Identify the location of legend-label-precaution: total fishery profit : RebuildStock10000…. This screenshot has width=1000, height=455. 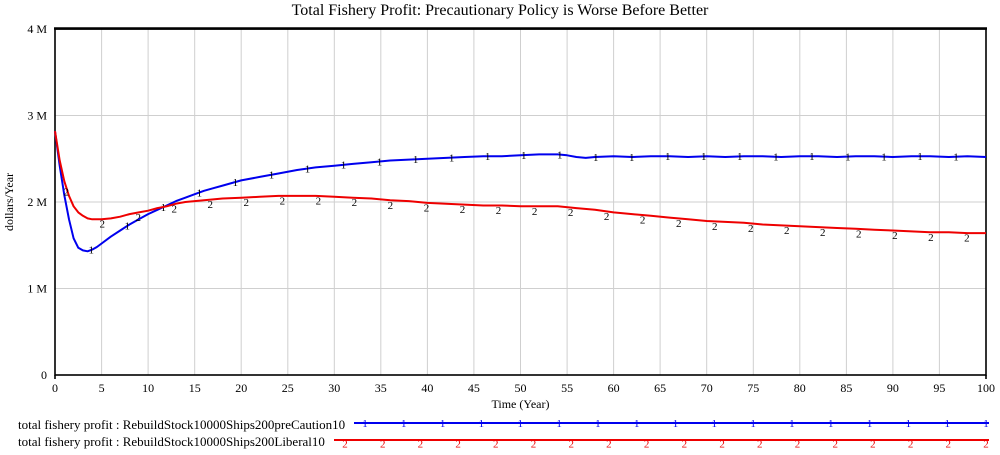
(182, 424).